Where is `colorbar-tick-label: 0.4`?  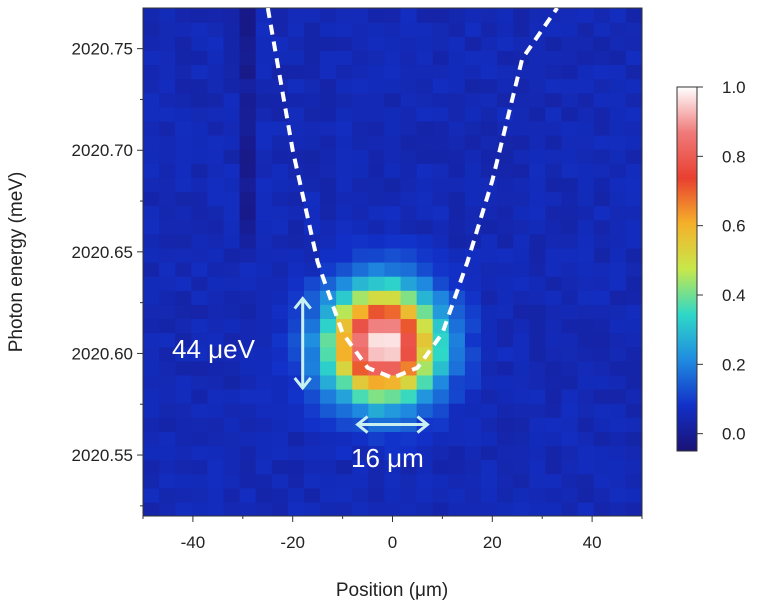 colorbar-tick-label: 0.4 is located at coordinates (734, 295).